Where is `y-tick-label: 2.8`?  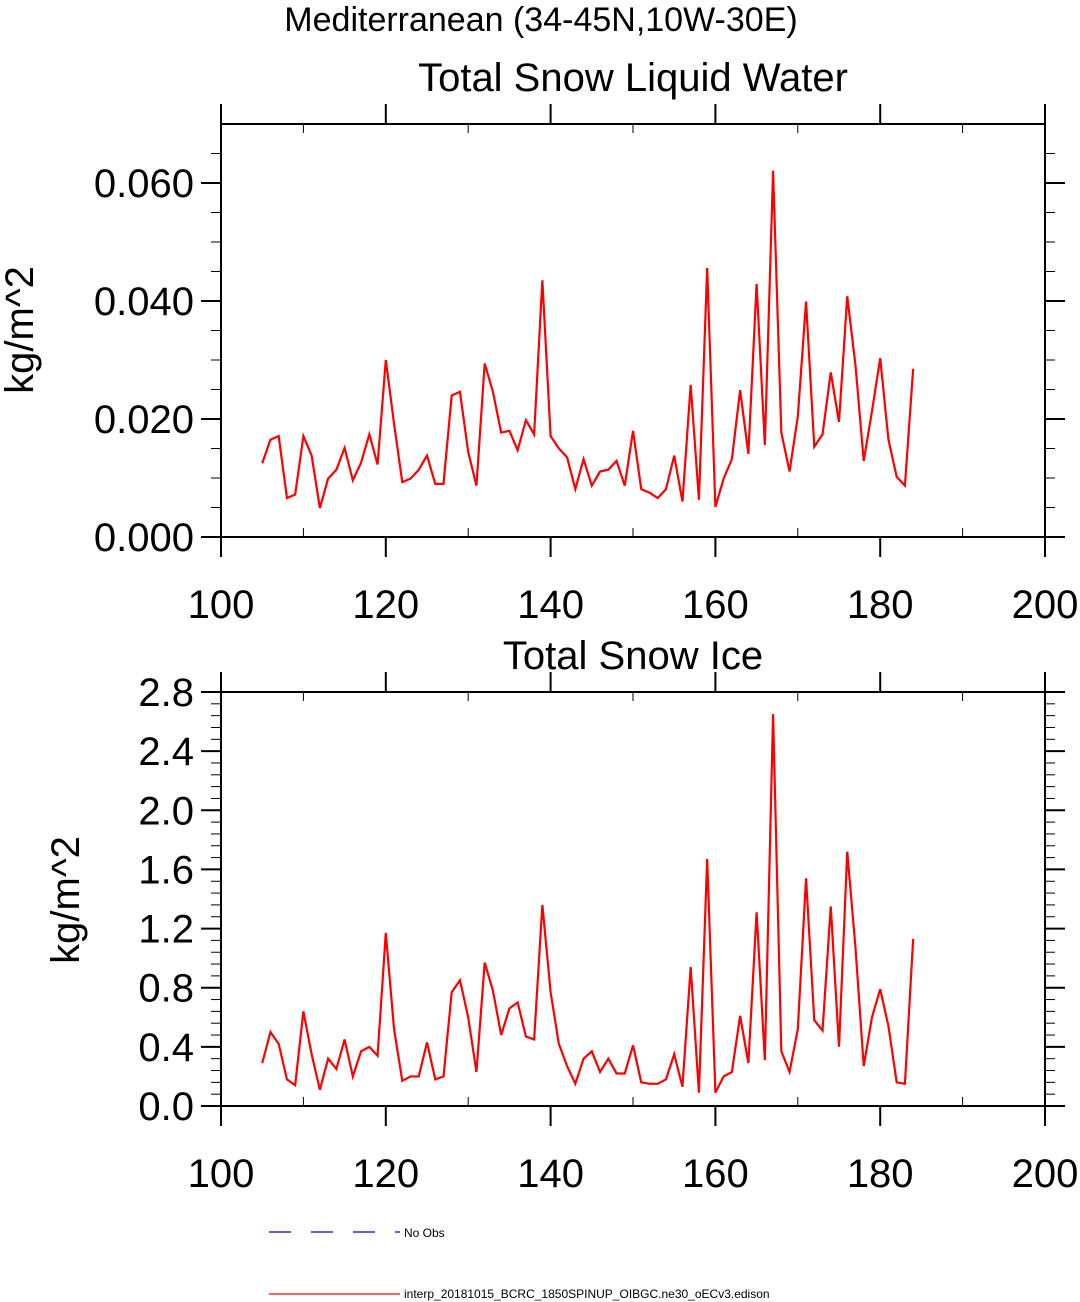 y-tick-label: 2.8 is located at coordinates (166, 693).